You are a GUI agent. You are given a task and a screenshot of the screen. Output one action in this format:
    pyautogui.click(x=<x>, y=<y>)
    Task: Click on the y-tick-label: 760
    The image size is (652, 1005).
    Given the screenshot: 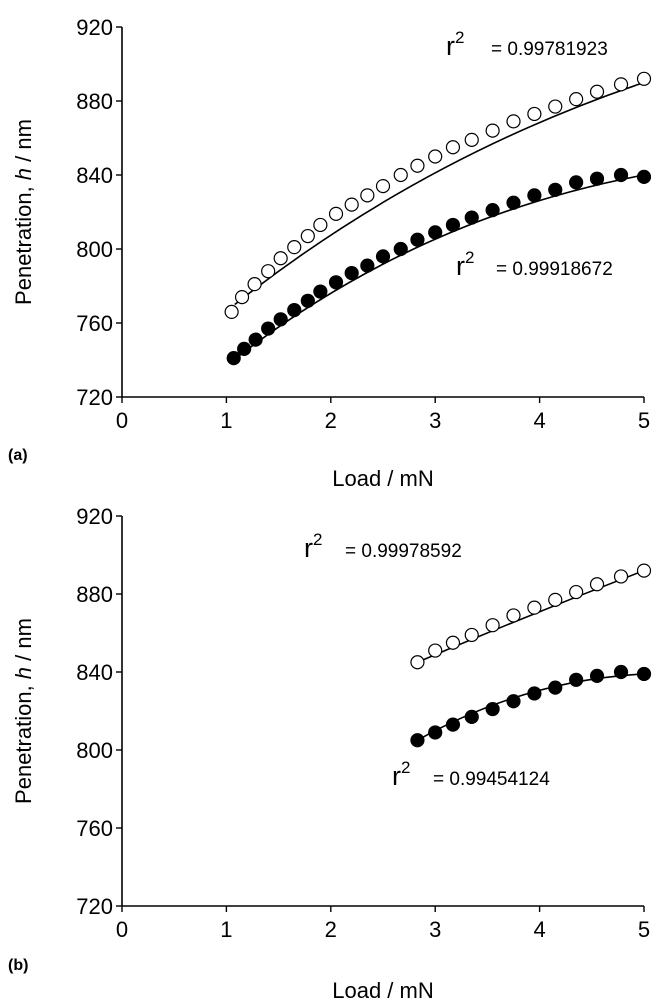 What is the action you would take?
    pyautogui.click(x=94, y=323)
    